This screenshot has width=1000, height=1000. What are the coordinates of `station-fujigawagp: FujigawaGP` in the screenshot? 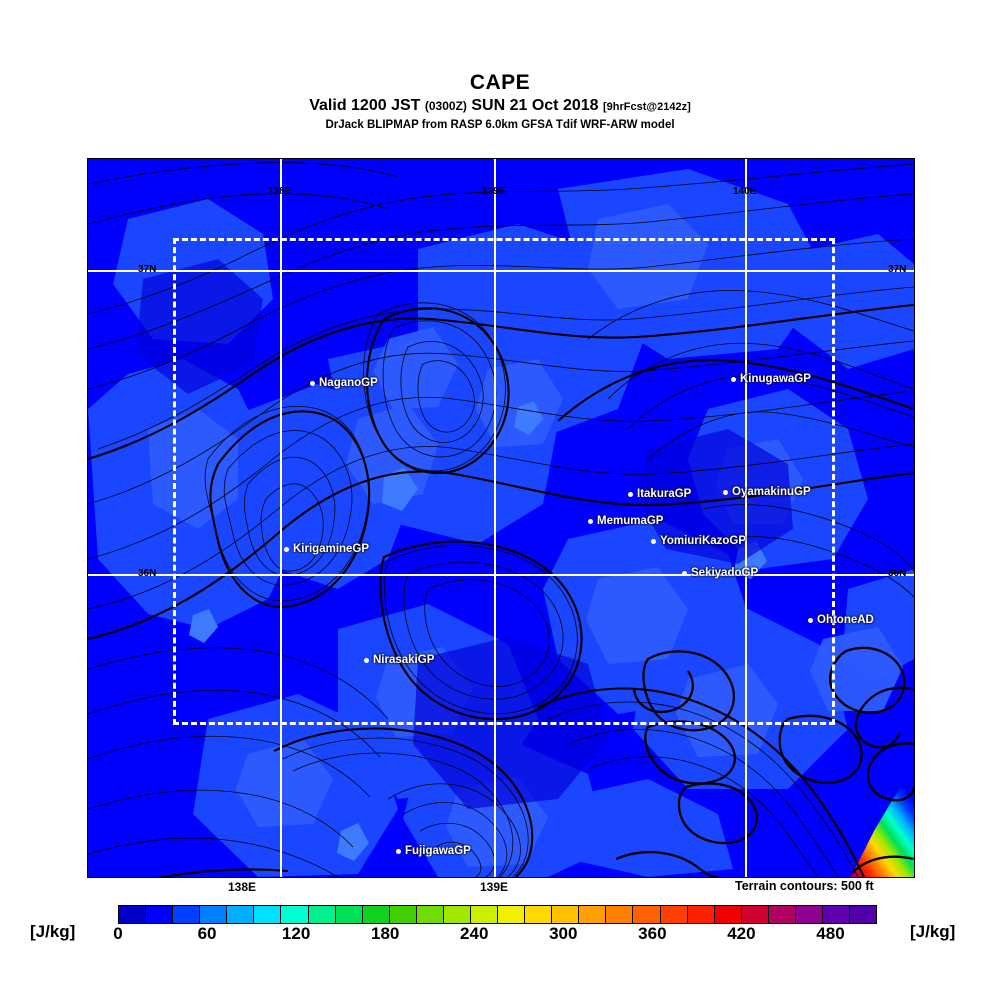 It's located at (433, 851).